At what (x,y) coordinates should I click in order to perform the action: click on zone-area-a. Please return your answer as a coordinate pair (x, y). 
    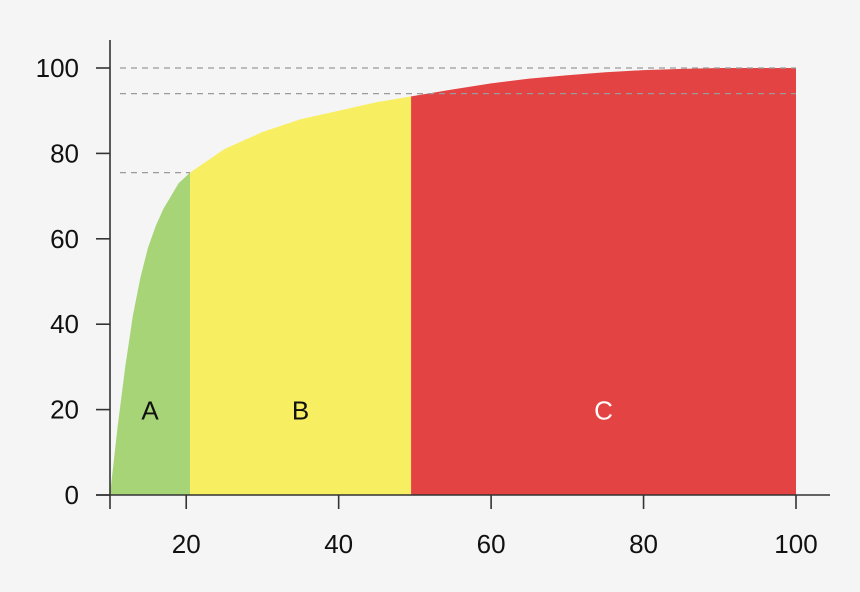
    Looking at the image, I should click on (150, 333).